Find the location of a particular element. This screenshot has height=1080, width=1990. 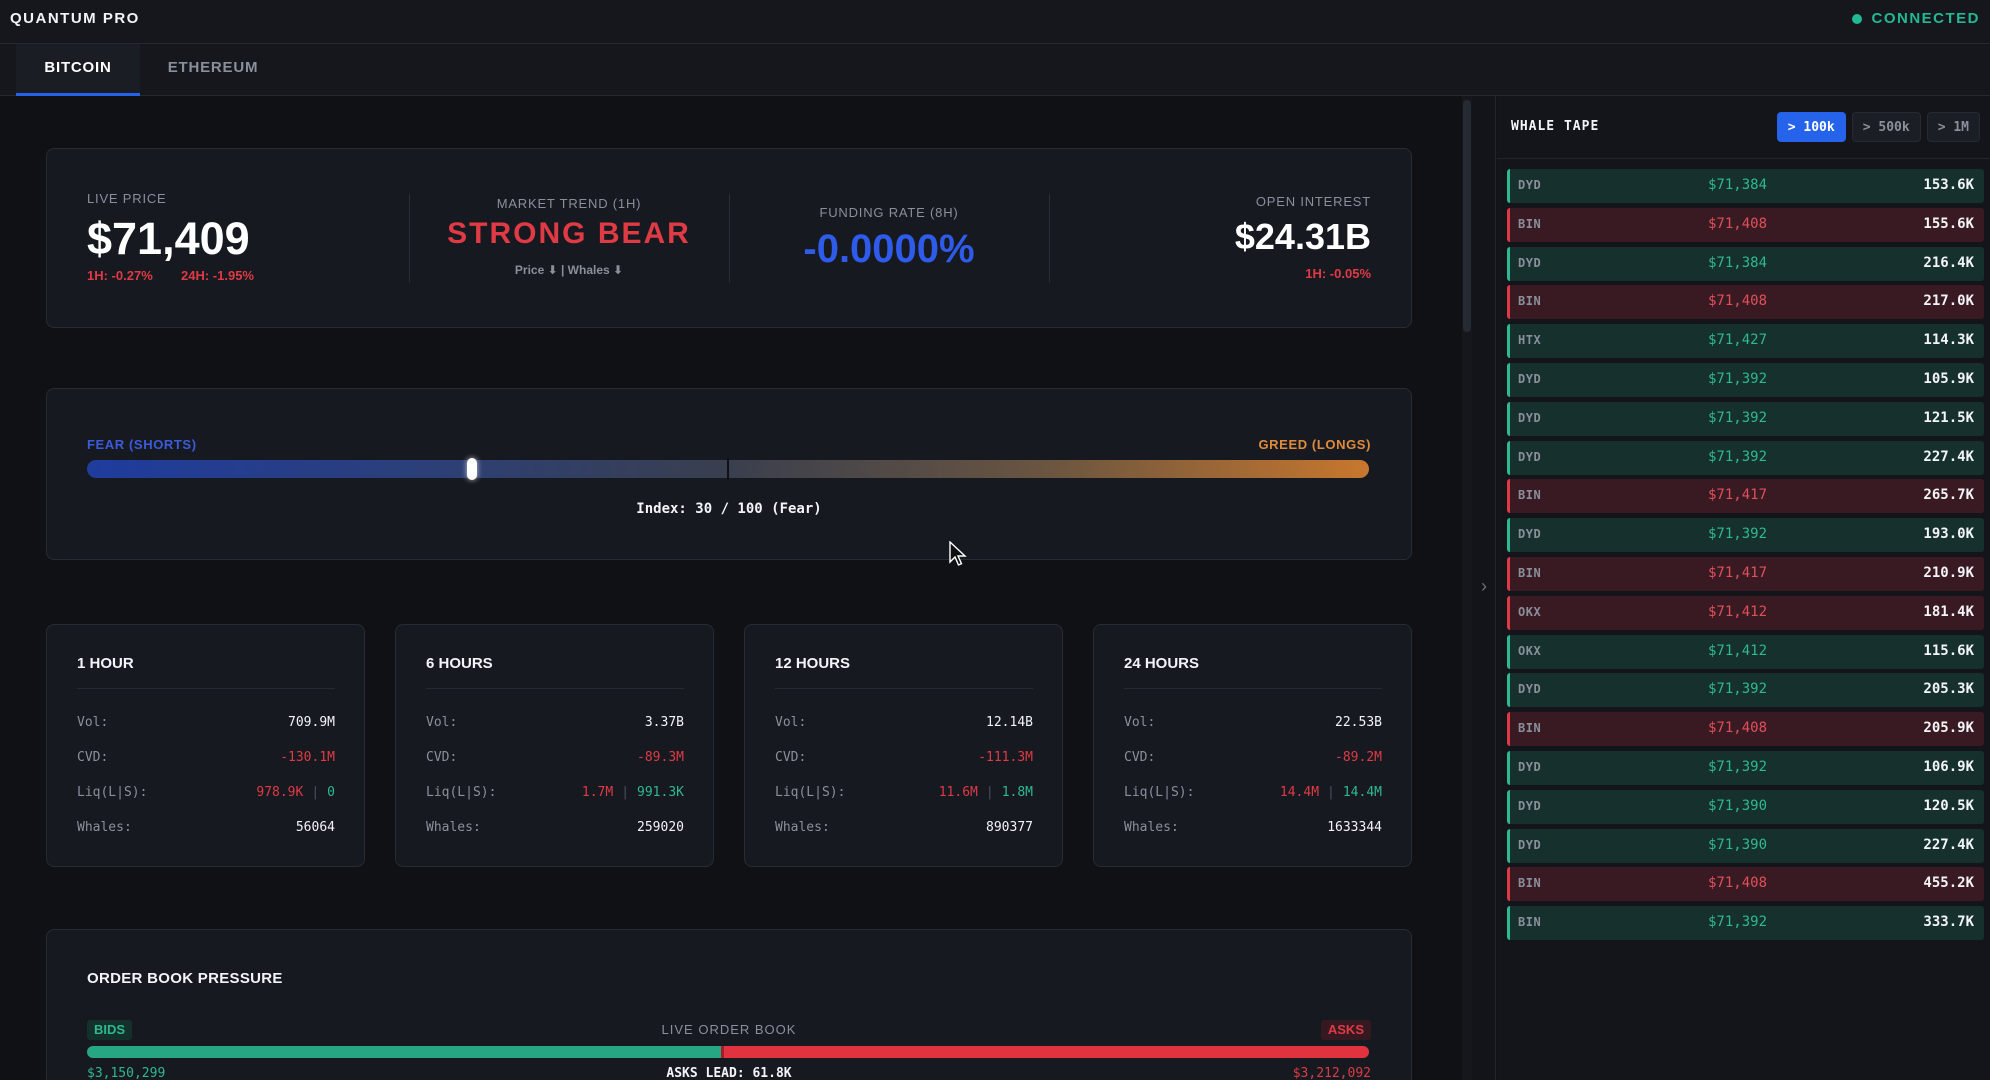

whale-trade-row: BIN $71,417 210.9K is located at coordinates (1745, 573).